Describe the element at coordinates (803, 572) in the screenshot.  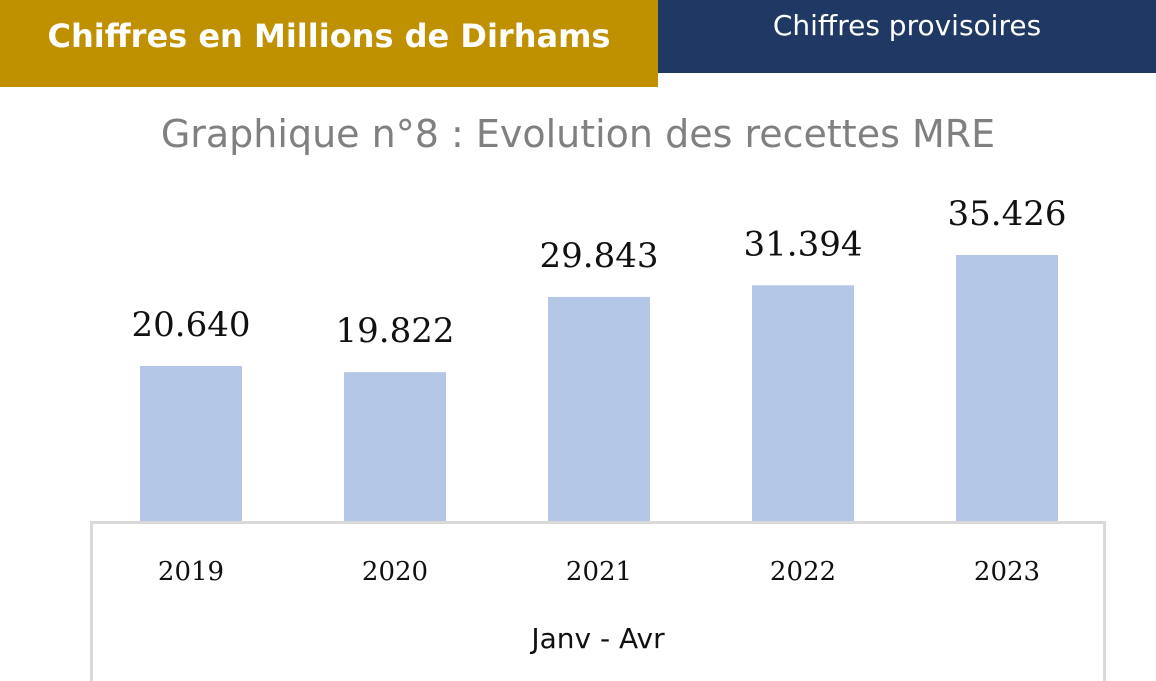
I see `x-tick-label-2022: 2022` at that location.